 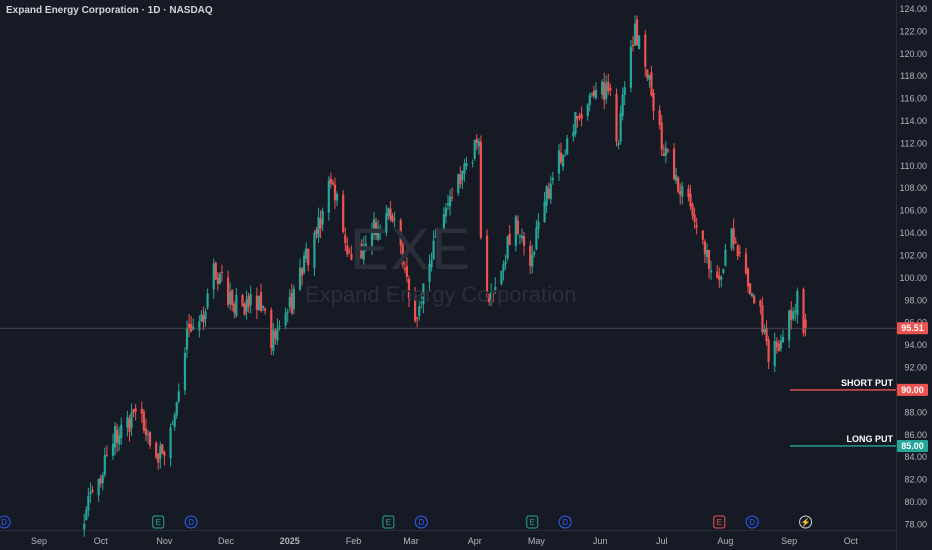 What do you see at coordinates (912, 390) in the screenshot?
I see `short-put-price-label: 90.00` at bounding box center [912, 390].